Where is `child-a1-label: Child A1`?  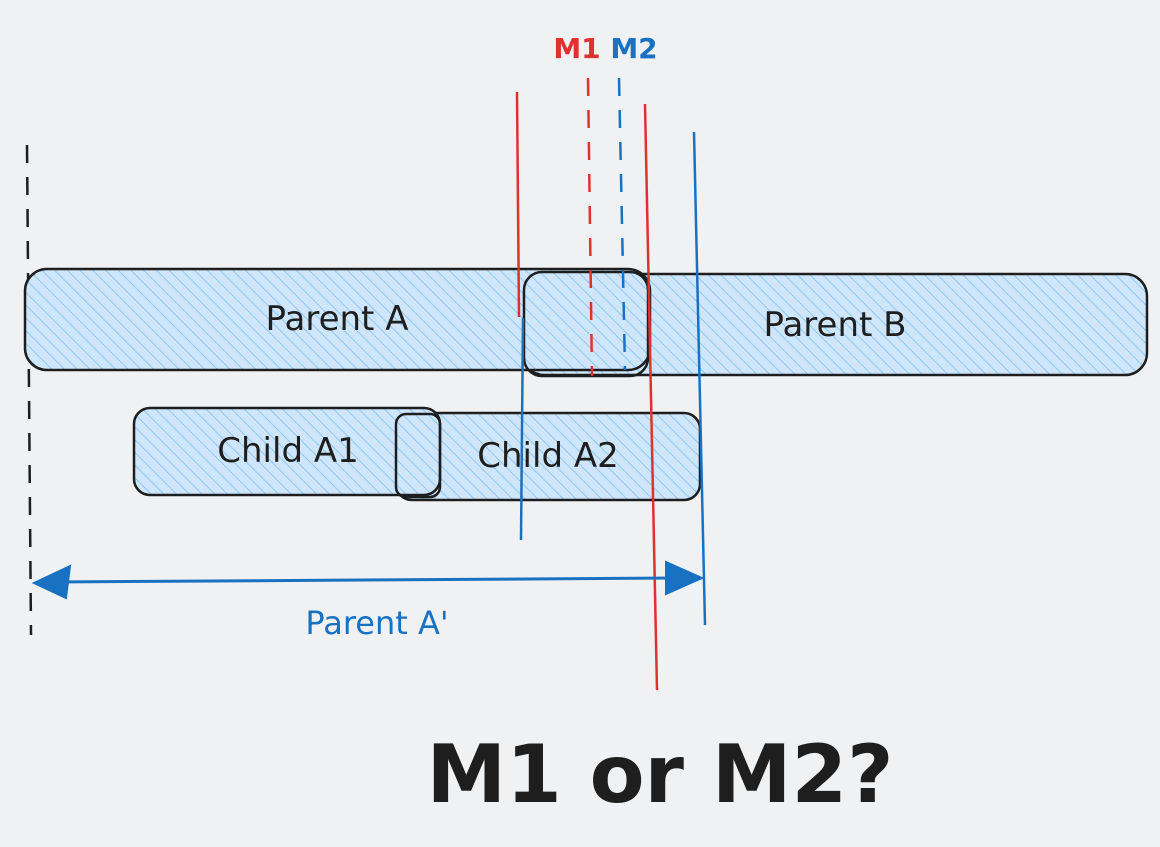
child-a1-label: Child A1 is located at coordinates (287, 451).